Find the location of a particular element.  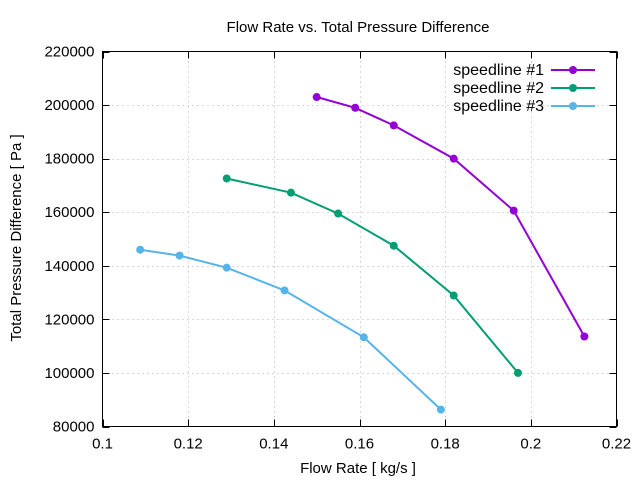

y-axis-label: Total Pressure Difference [ Pa ] is located at coordinates (16, 237).